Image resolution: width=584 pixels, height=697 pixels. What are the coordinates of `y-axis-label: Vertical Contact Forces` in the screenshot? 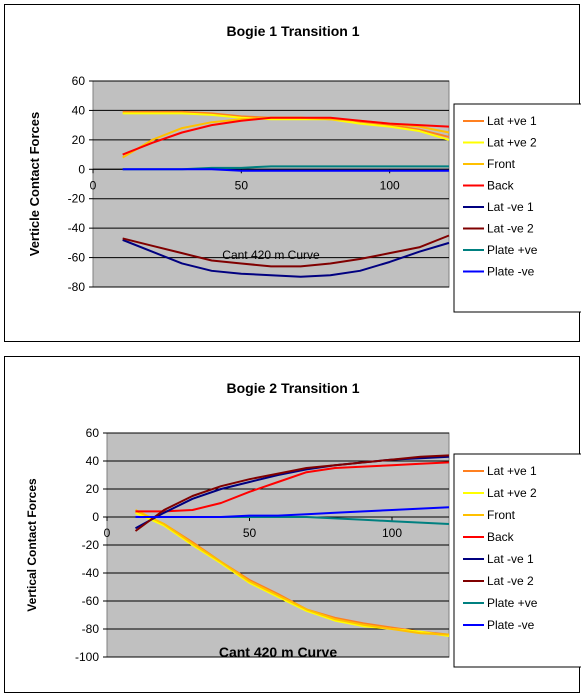 It's located at (32, 545).